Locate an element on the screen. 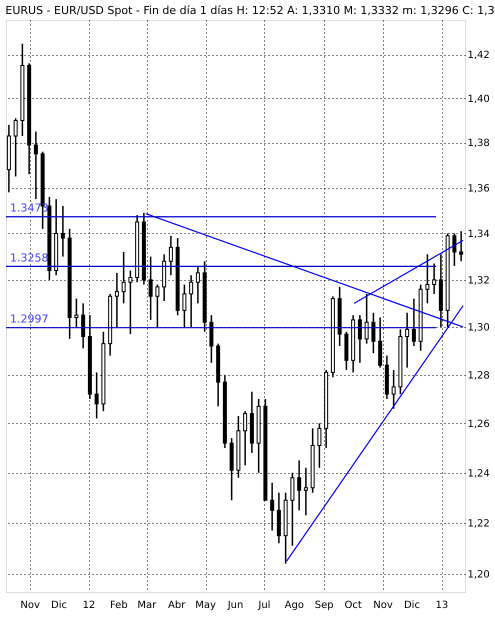 This screenshot has height=620, width=495. x-tick-label: Feb is located at coordinates (119, 605).